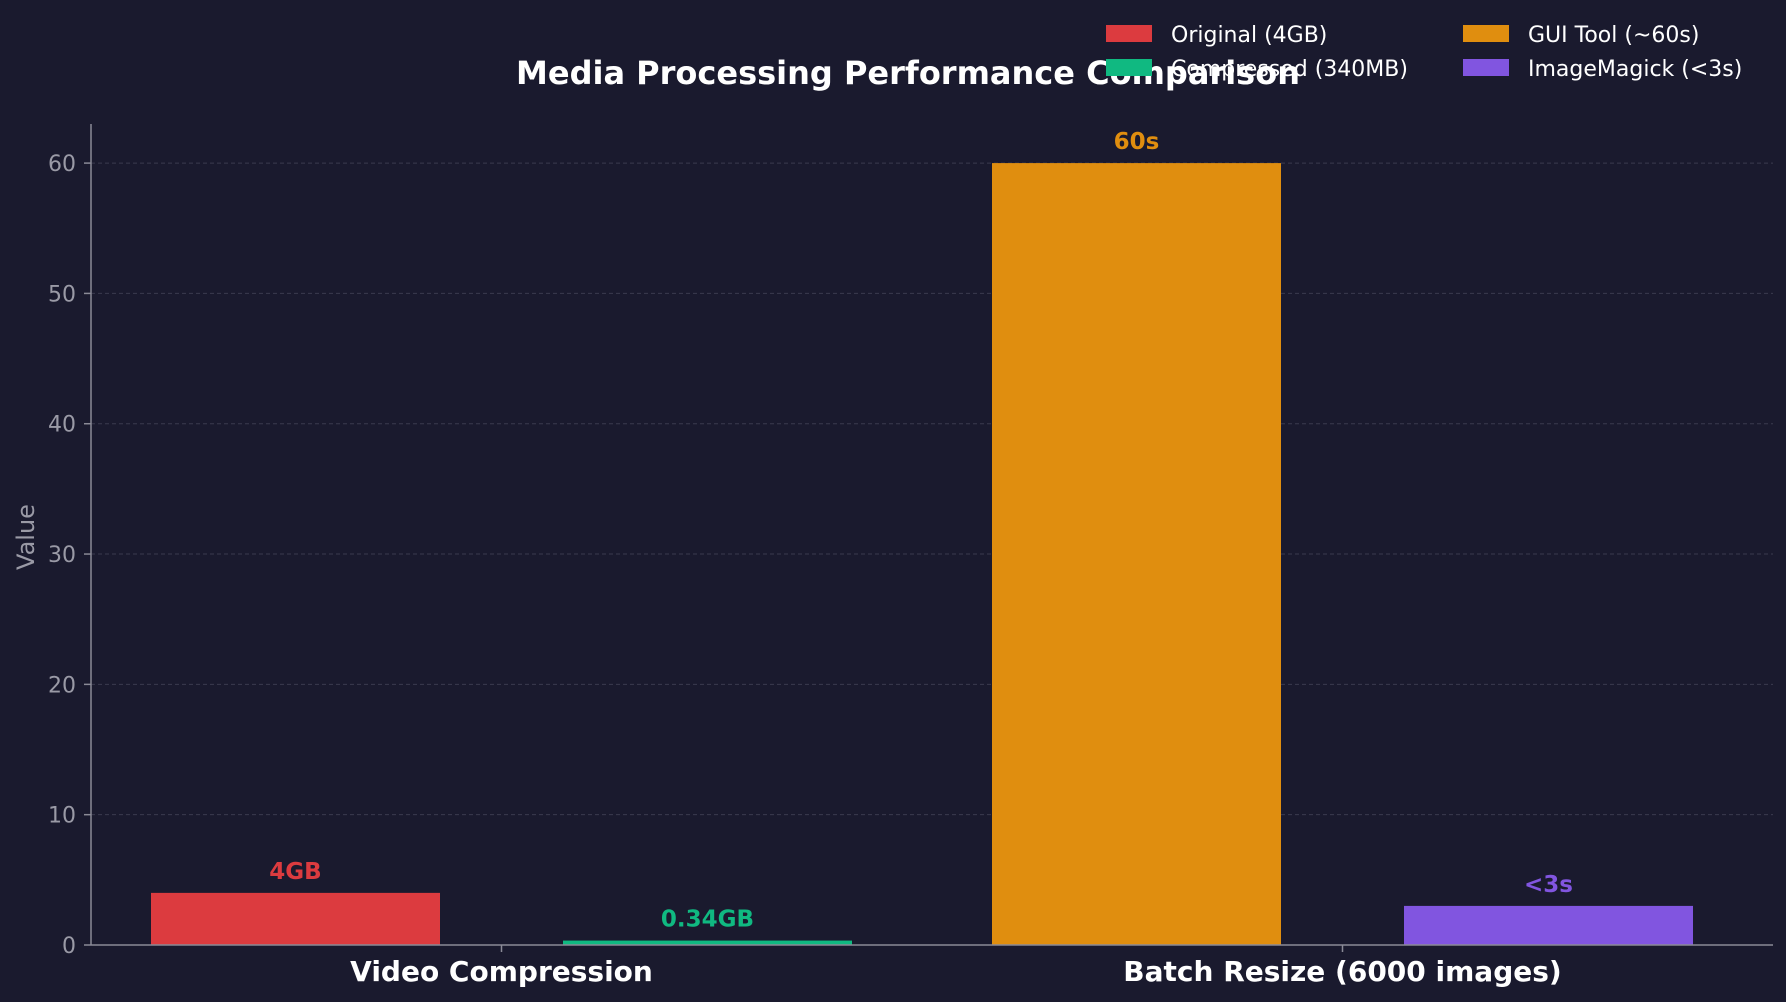 This screenshot has height=1002, width=1786. I want to click on y-tick-label: 60, so click(62, 164).